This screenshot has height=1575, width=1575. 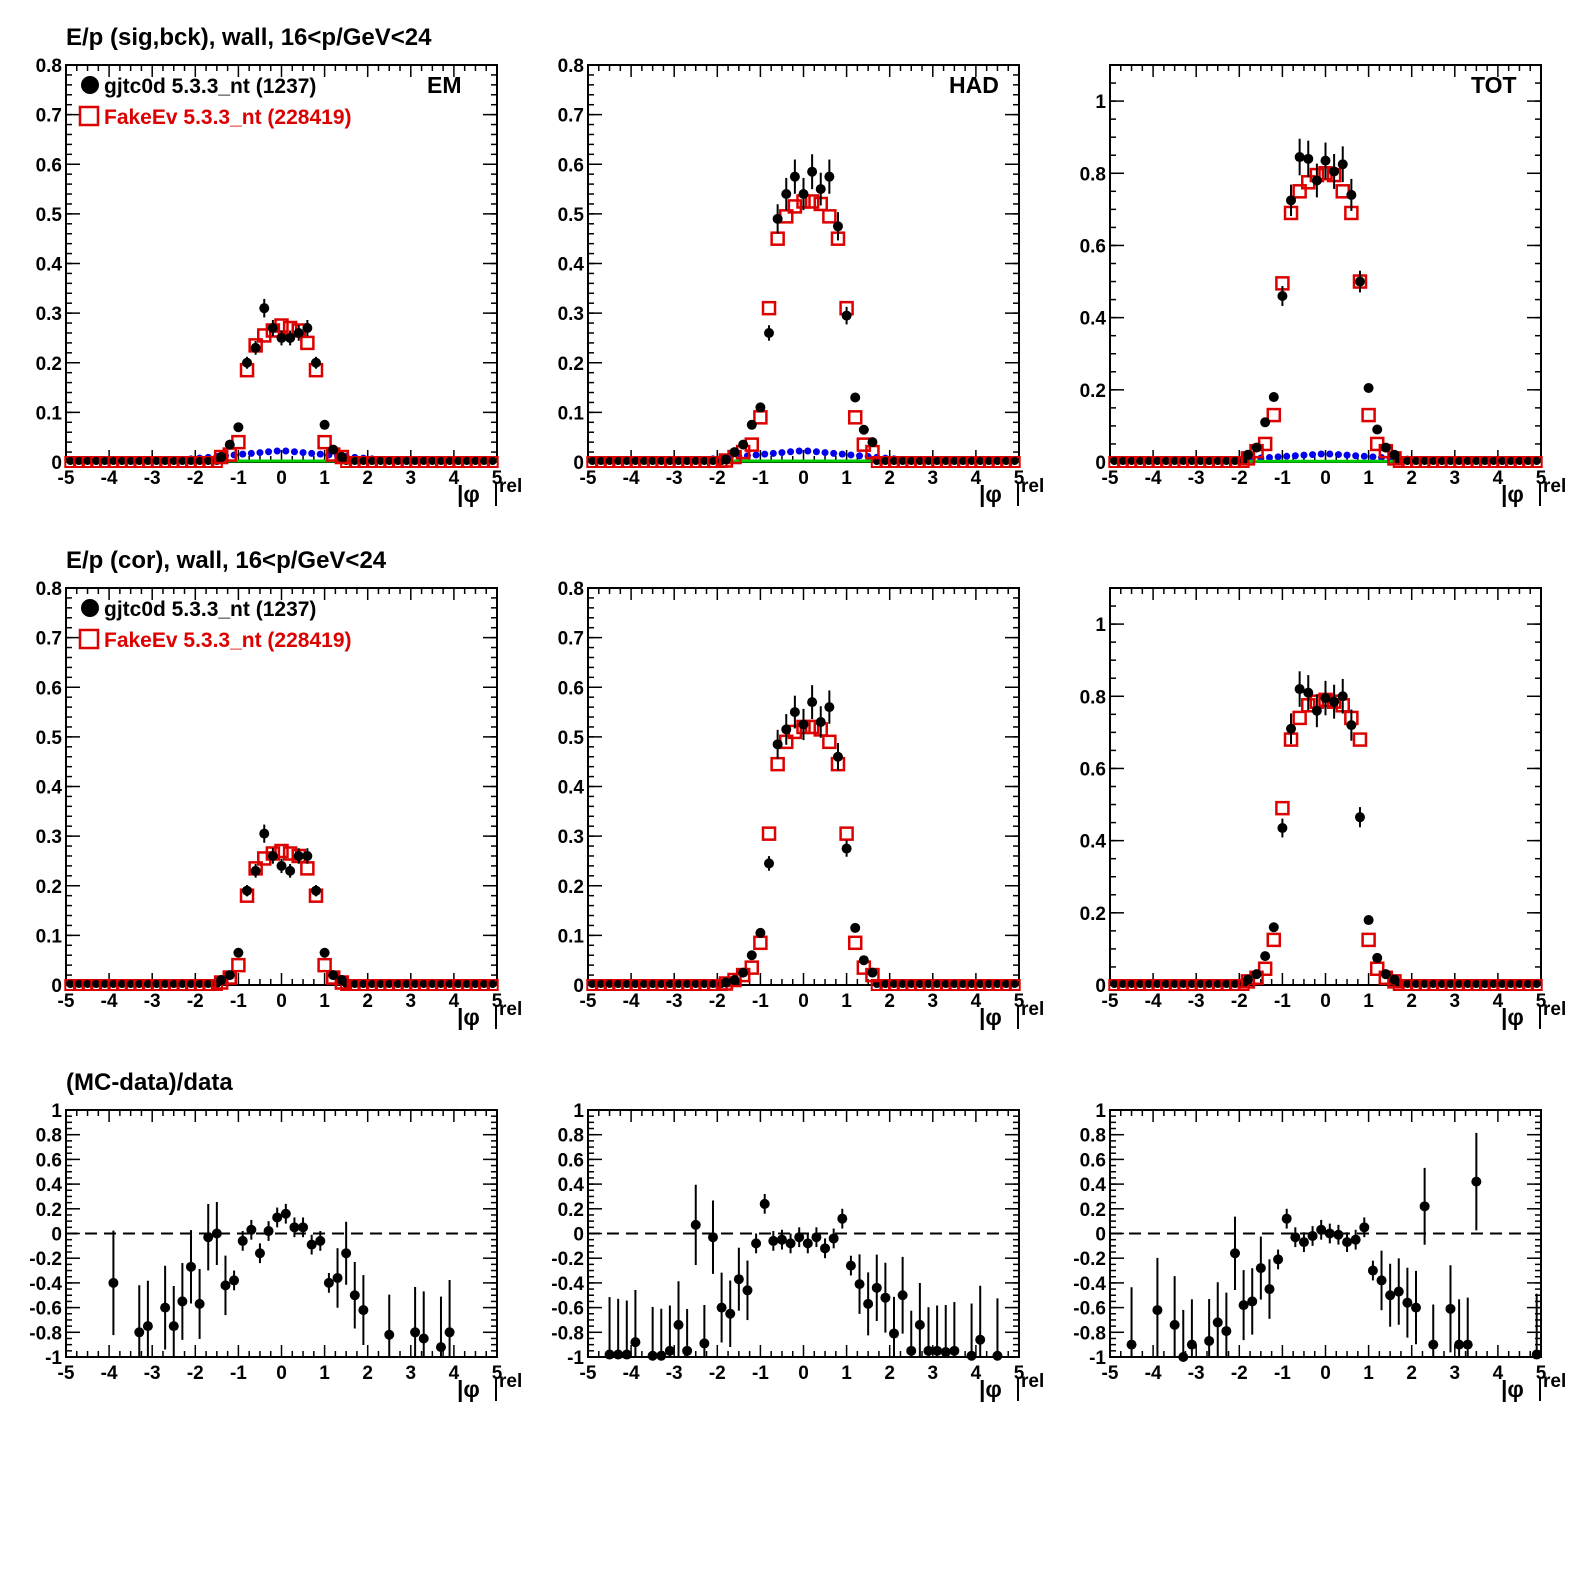 What do you see at coordinates (281, 478) in the screenshot?
I see `x-tick-label: 0` at bounding box center [281, 478].